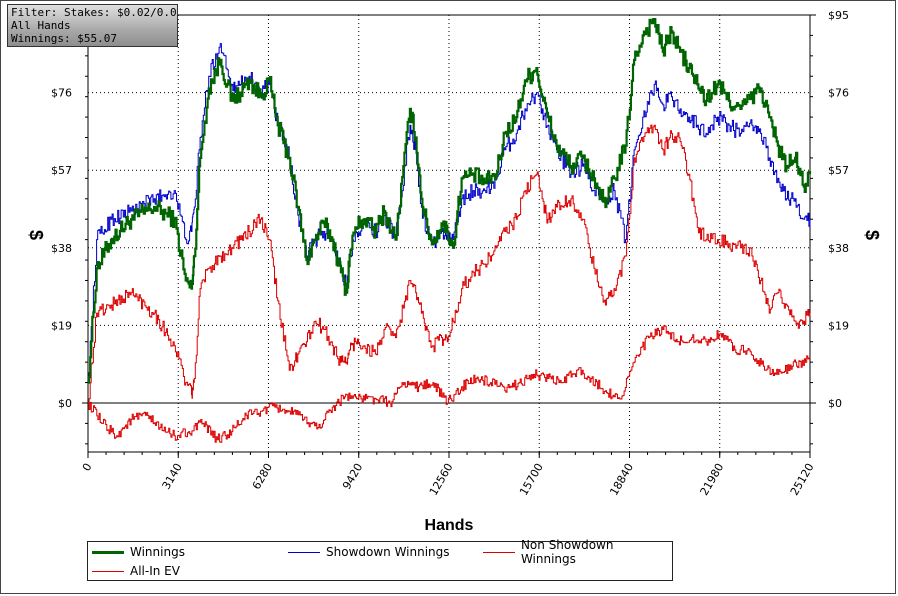 This screenshot has width=898, height=596. Describe the element at coordinates (441, 479) in the screenshot. I see `x-tick-label: 12560` at that location.